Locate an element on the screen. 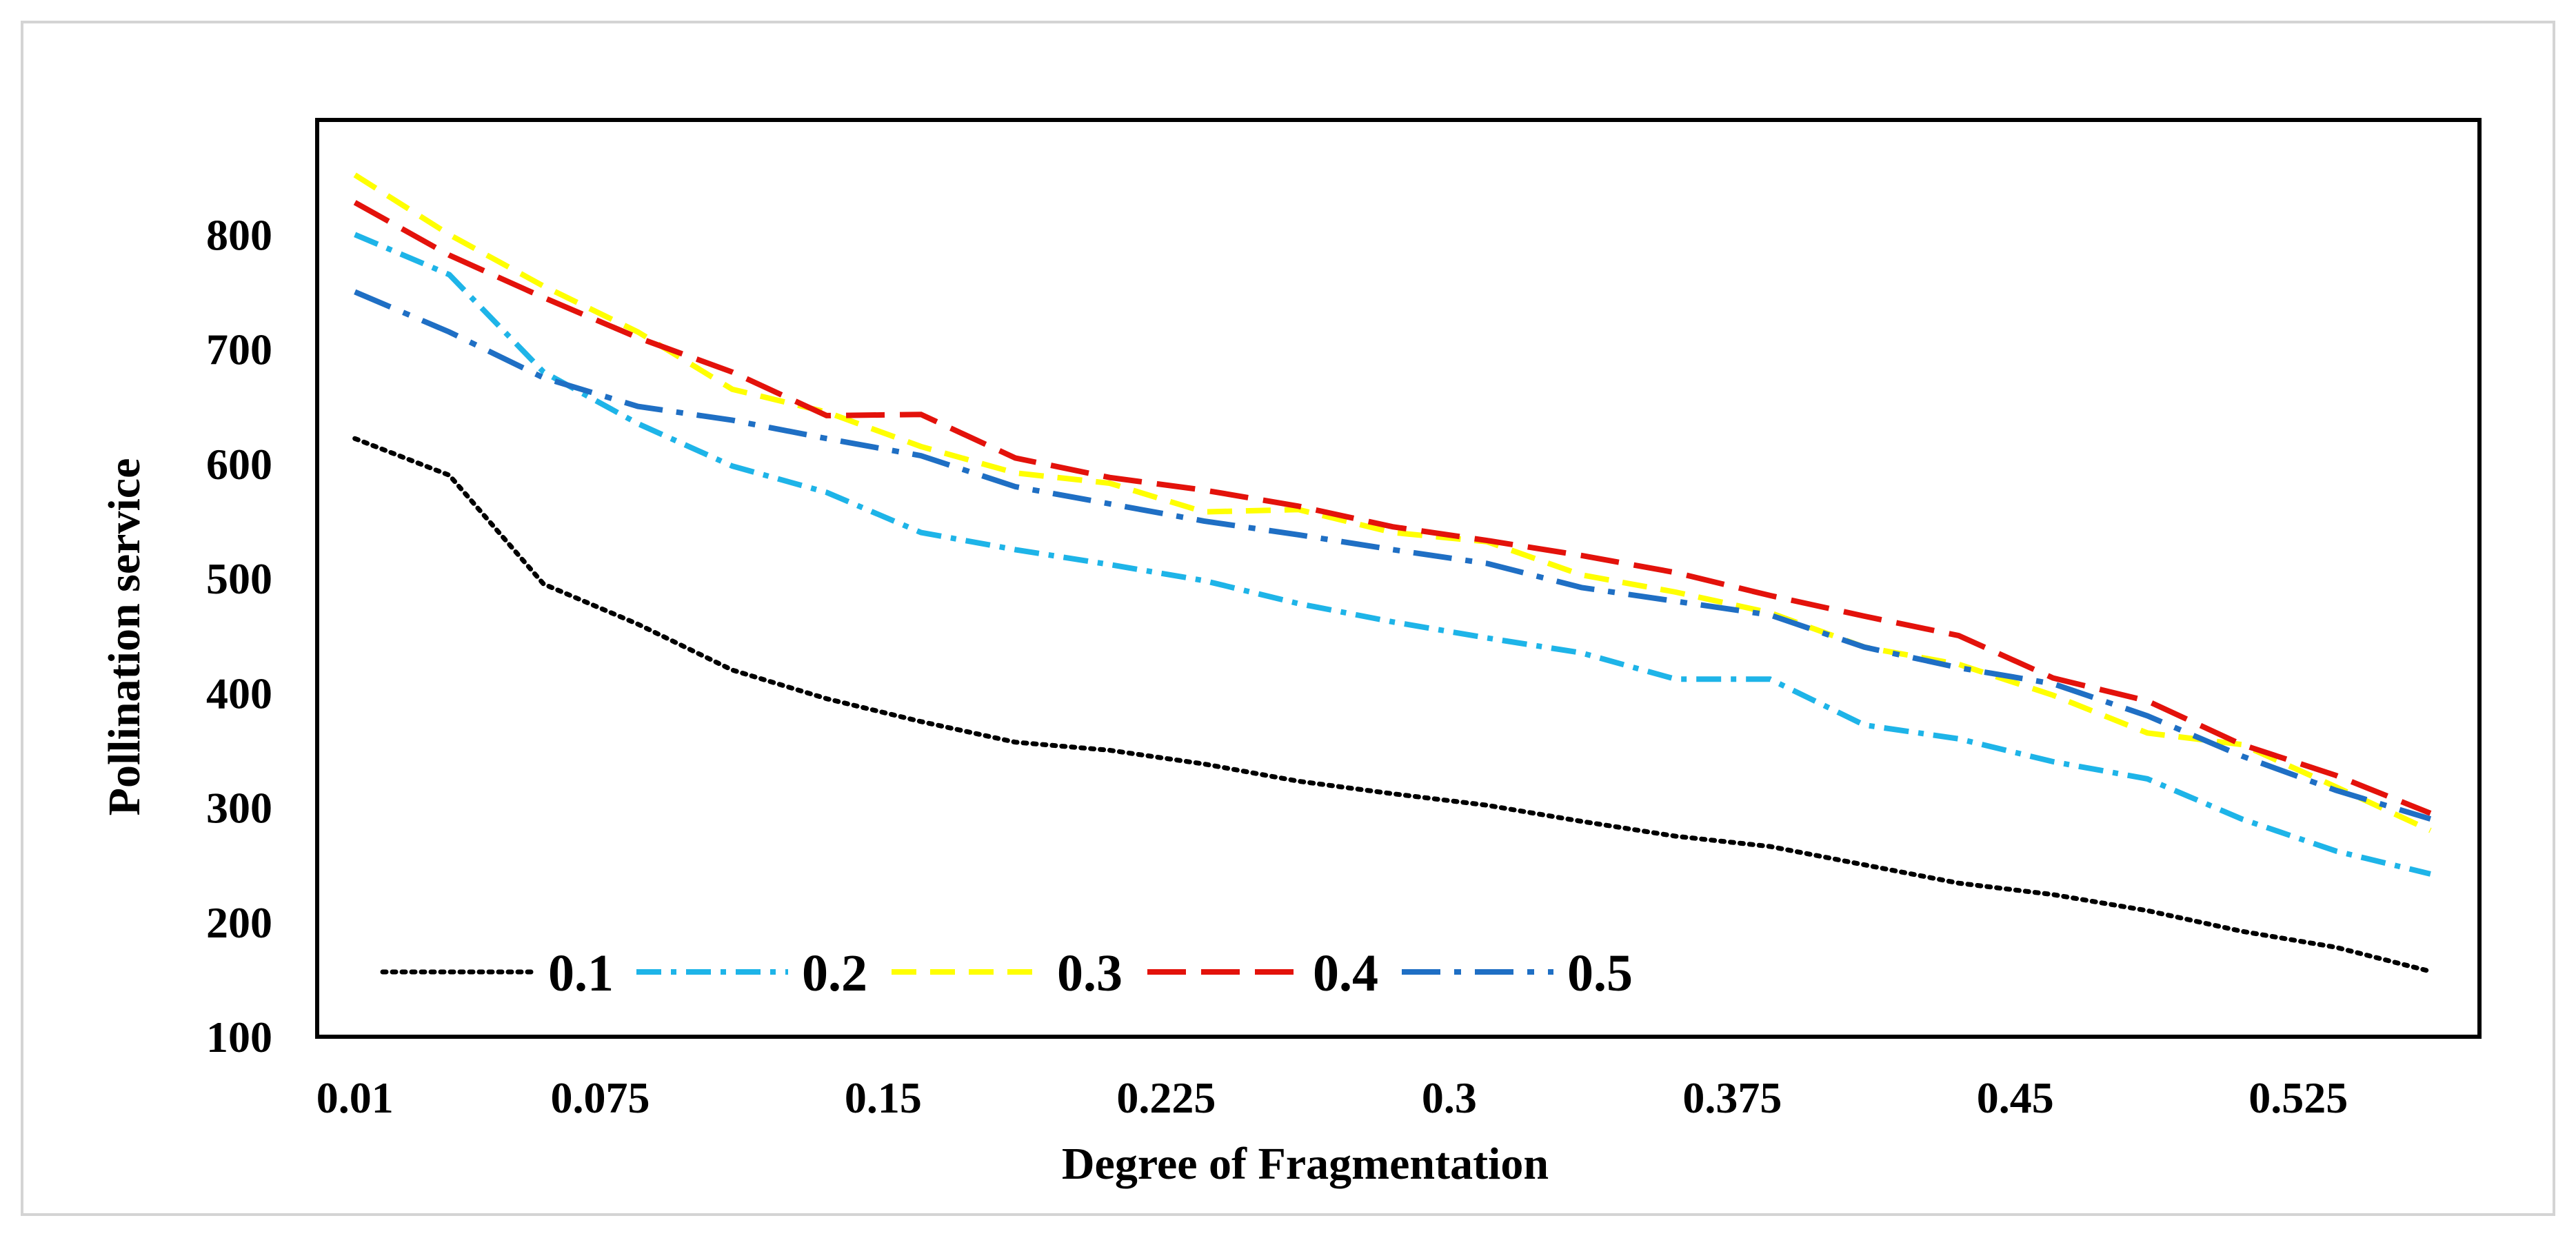  x-tick-label: 0.225 is located at coordinates (1166, 1097).